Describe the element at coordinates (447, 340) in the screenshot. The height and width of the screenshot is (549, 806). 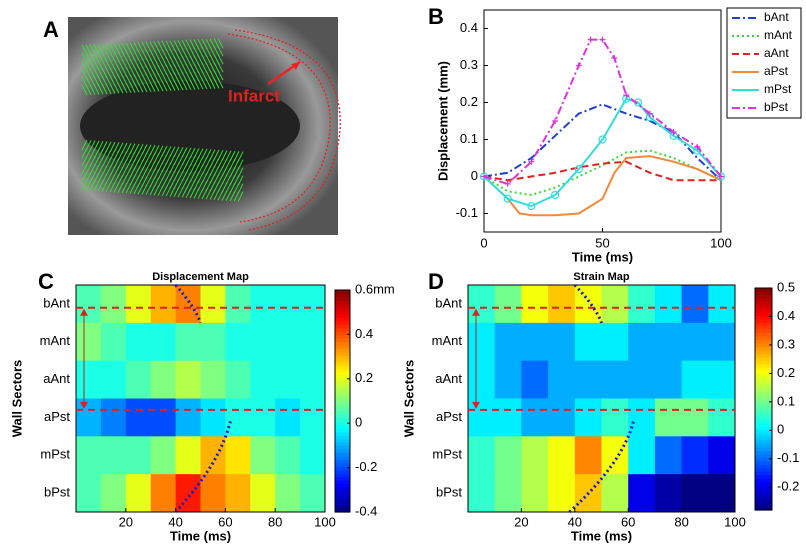
I see `y-tick-label: mAnt` at that location.